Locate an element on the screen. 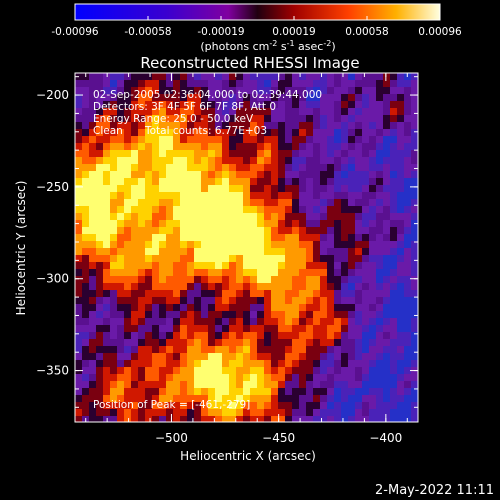  footer-date: 2-May-2022 11:11 is located at coordinates (434, 490).